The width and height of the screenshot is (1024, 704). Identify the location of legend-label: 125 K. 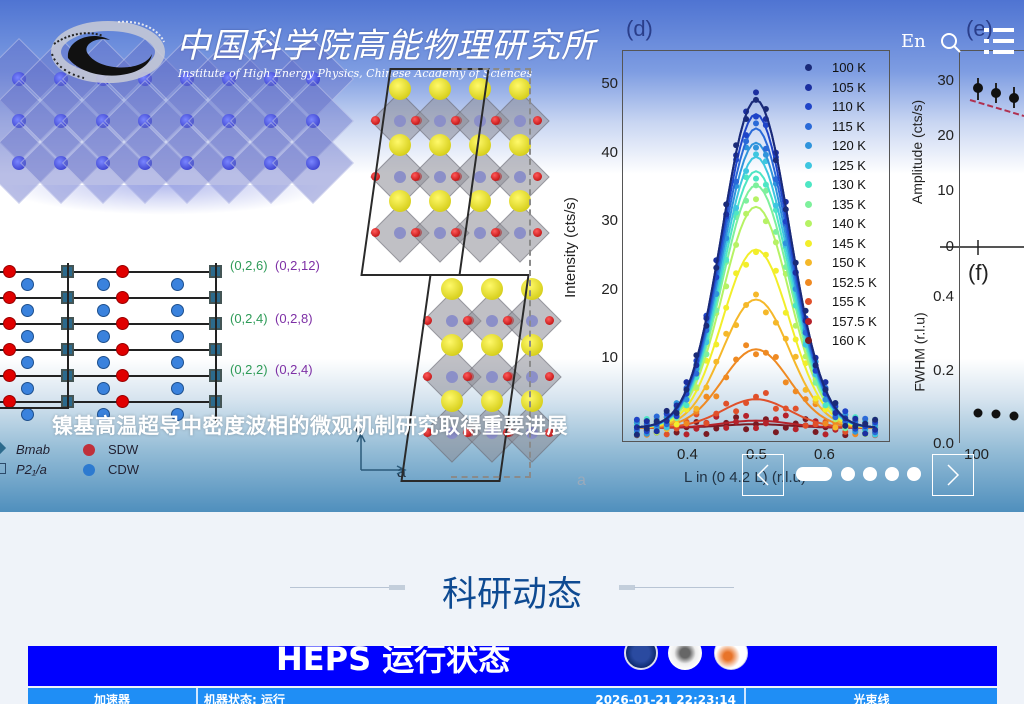
(849, 165).